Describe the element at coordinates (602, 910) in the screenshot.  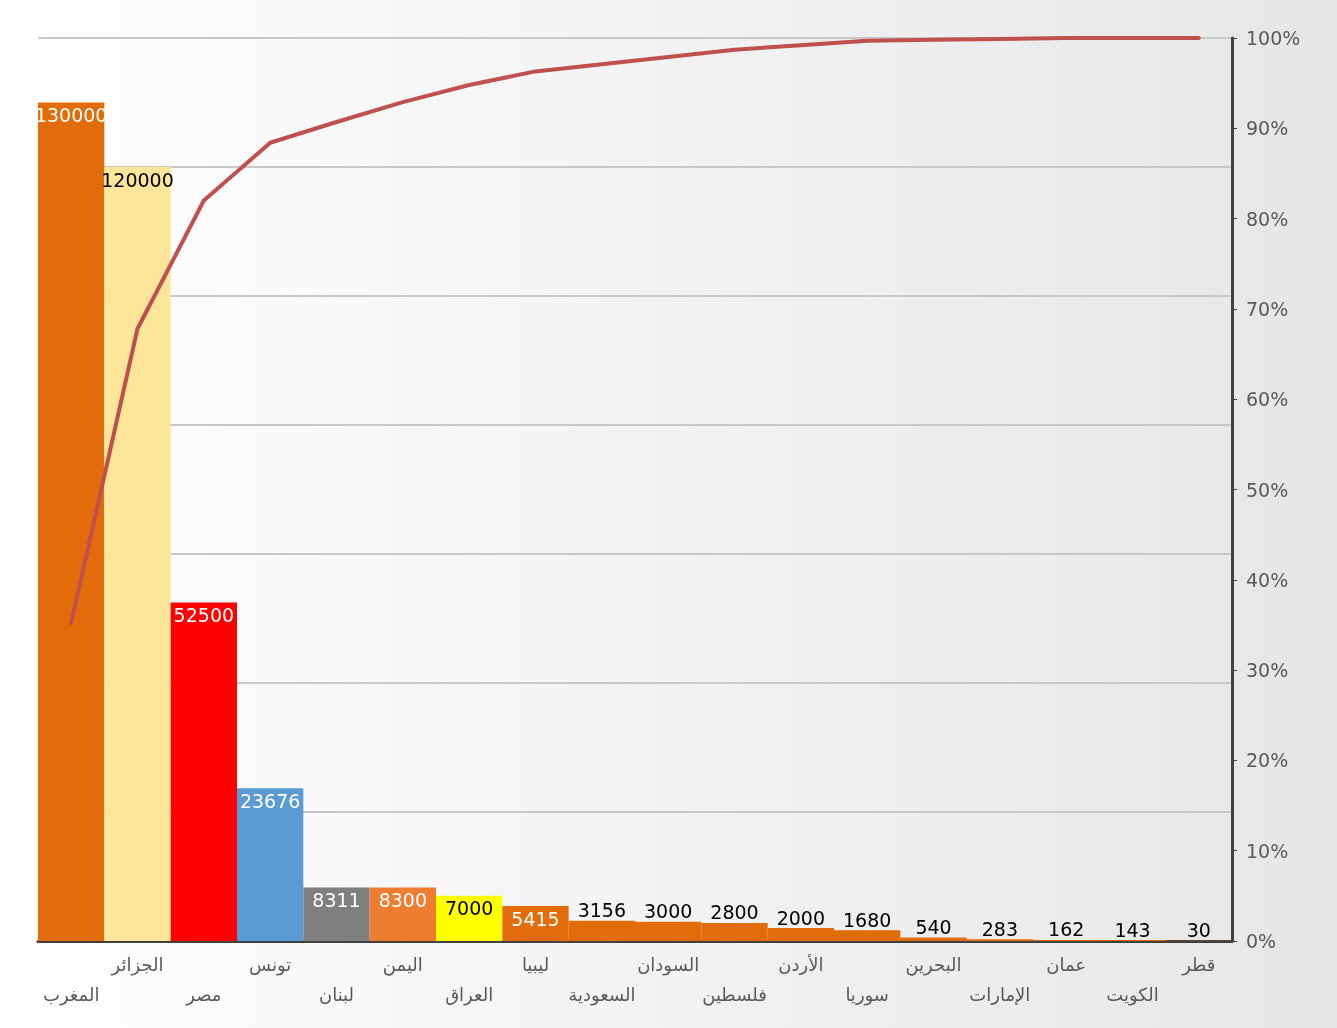
I see `data-label: 3156` at that location.